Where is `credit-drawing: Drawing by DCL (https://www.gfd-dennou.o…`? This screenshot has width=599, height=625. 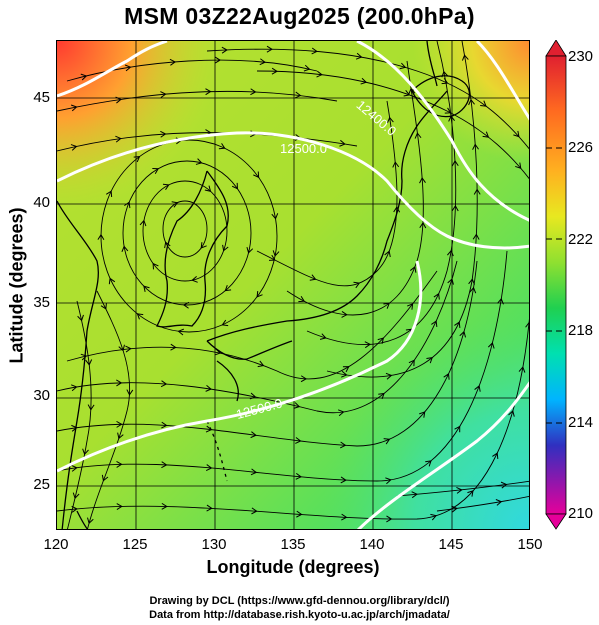 credit-drawing: Drawing by DCL (https://www.gfd-dennou.o… is located at coordinates (299, 601).